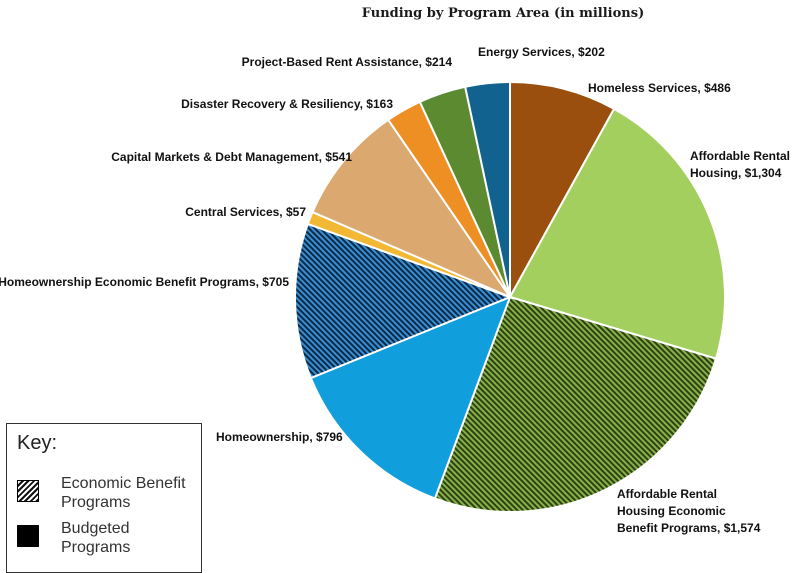  Describe the element at coordinates (231, 157) in the screenshot. I see `slice-label: Capital Markets & Debt Management, $541` at that location.